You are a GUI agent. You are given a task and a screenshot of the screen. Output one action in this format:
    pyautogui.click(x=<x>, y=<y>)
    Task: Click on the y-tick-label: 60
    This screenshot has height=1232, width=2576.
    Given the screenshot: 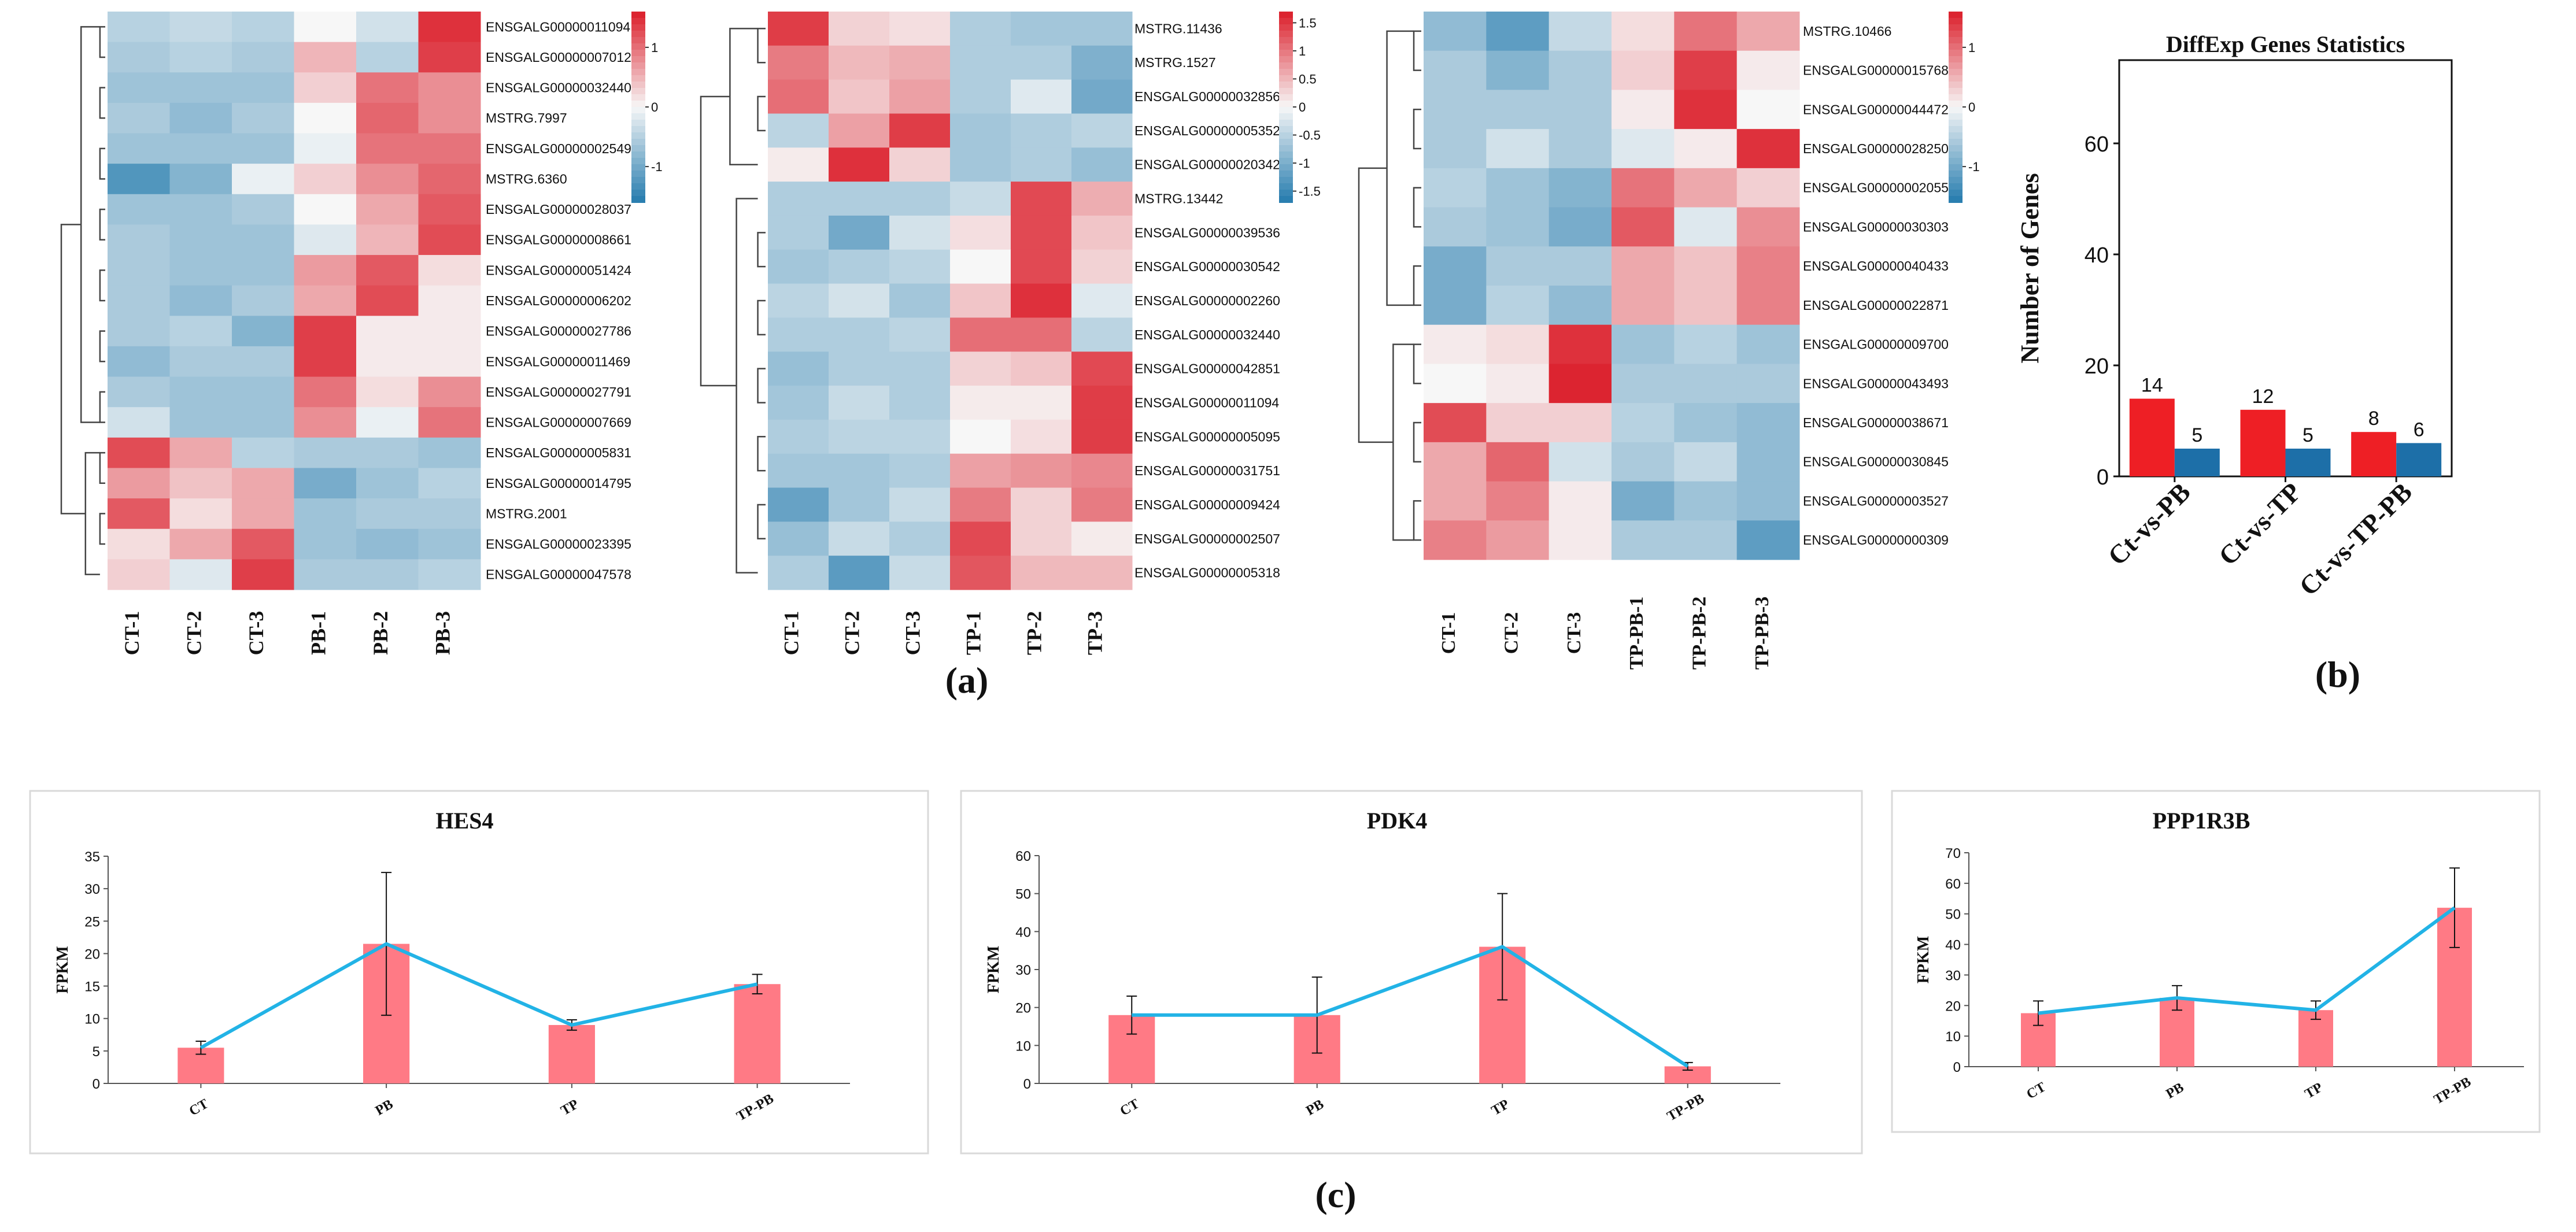 What is the action you would take?
    pyautogui.click(x=1953, y=884)
    